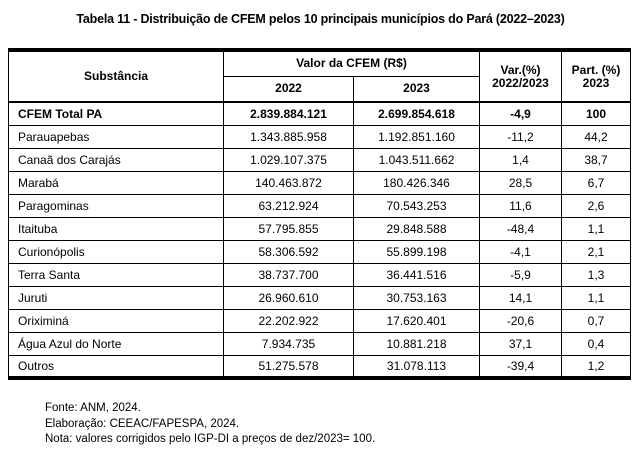  What do you see at coordinates (116, 251) in the screenshot?
I see `substance-cell: Curionópolis` at bounding box center [116, 251].